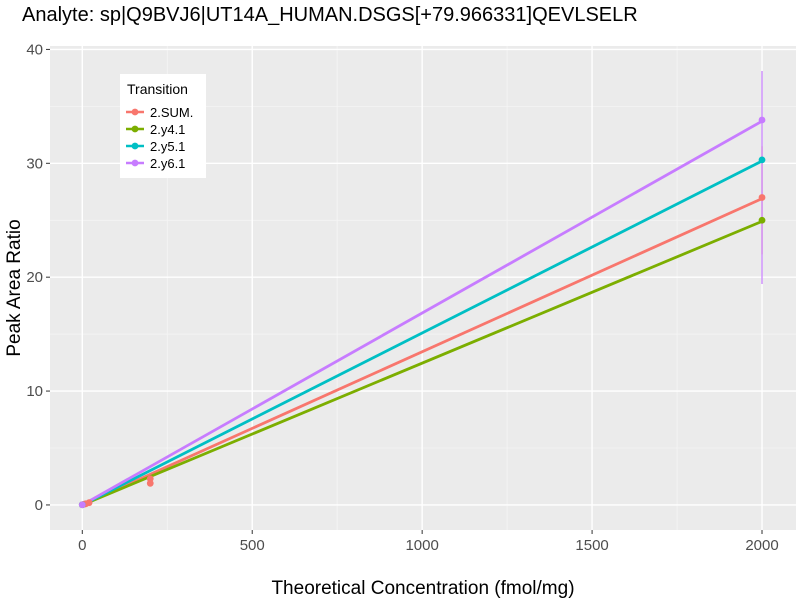 The image size is (800, 600). Describe the element at coordinates (167, 163) in the screenshot. I see `legend-label: 2.y6.1` at that location.